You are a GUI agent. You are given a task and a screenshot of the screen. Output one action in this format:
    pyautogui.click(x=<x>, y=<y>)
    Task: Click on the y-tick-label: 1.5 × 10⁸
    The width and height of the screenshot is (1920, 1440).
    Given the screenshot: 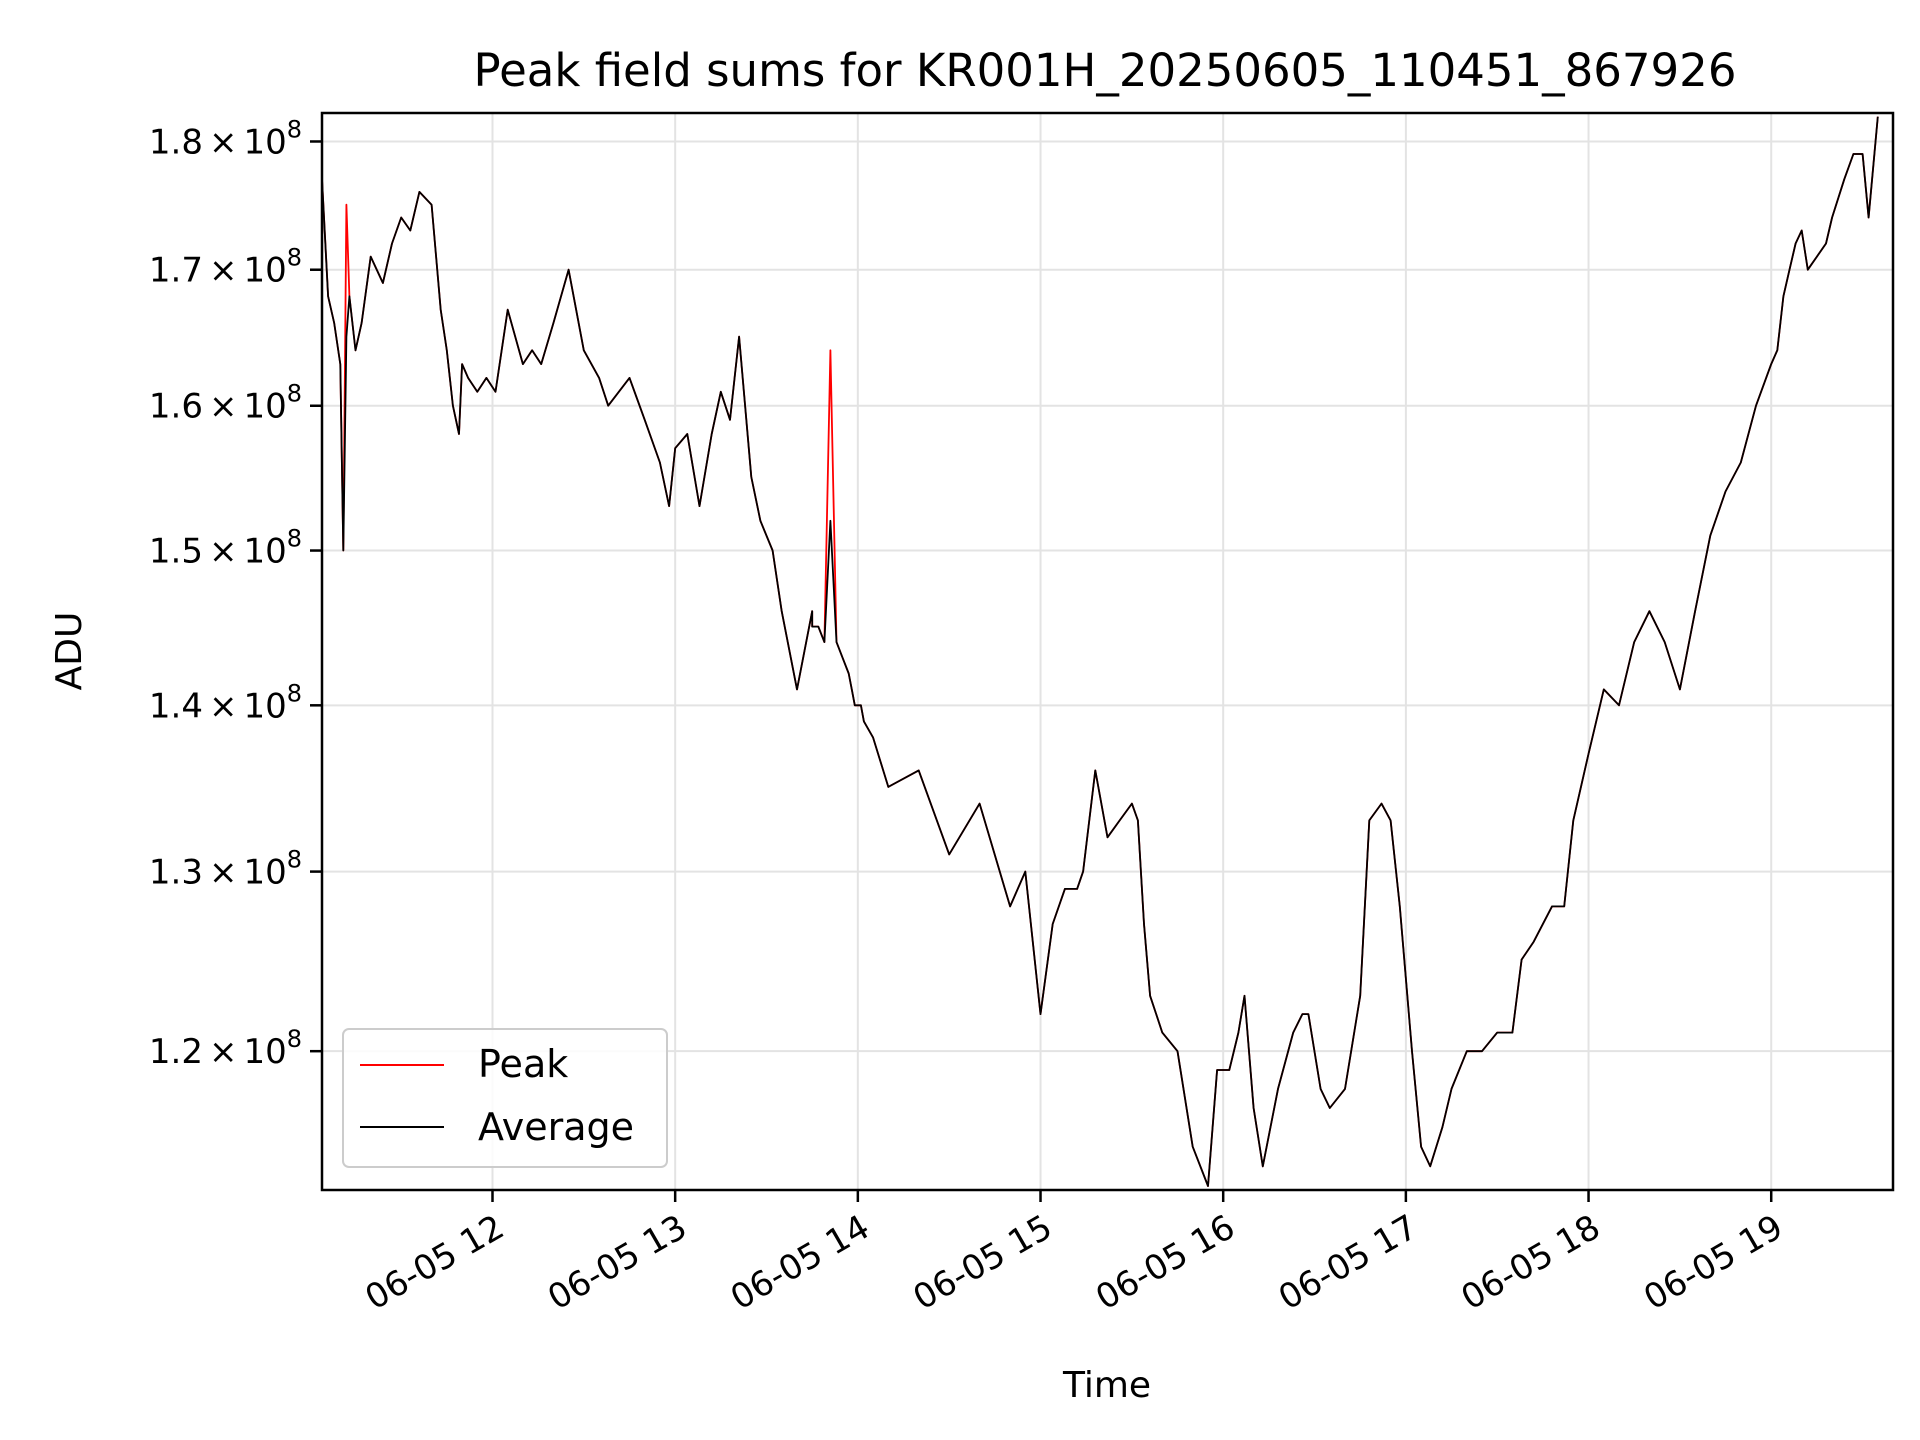 What is the action you would take?
    pyautogui.click(x=225, y=548)
    